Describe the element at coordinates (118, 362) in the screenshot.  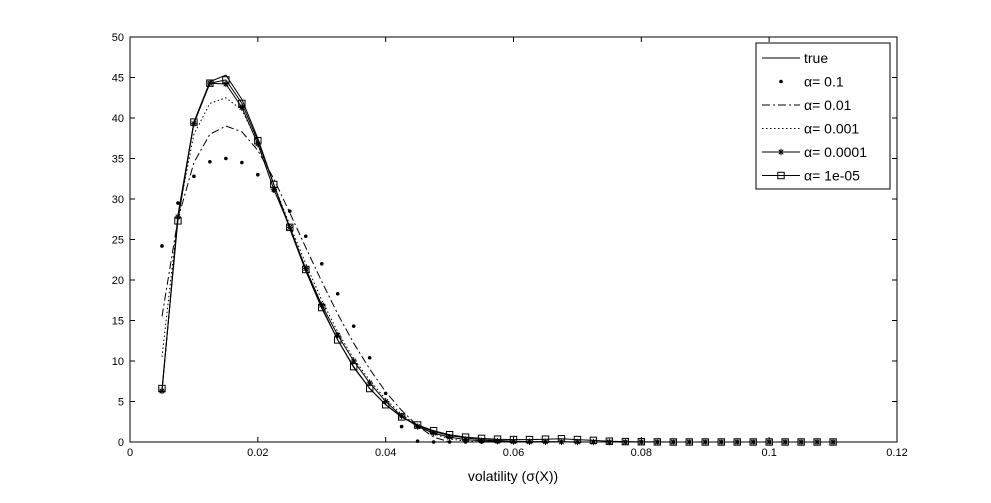
I see `y-tick-label: 10` at that location.